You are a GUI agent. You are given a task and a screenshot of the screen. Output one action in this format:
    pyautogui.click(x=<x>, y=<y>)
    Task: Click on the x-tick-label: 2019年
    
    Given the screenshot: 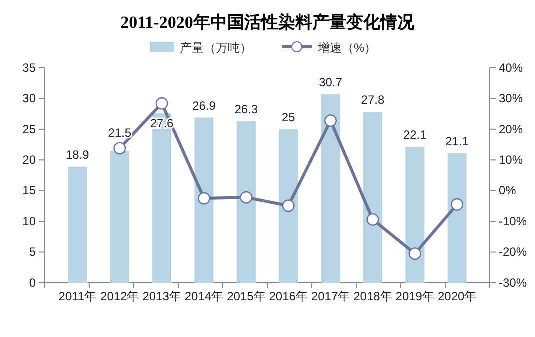 What is the action you would take?
    pyautogui.click(x=415, y=296)
    